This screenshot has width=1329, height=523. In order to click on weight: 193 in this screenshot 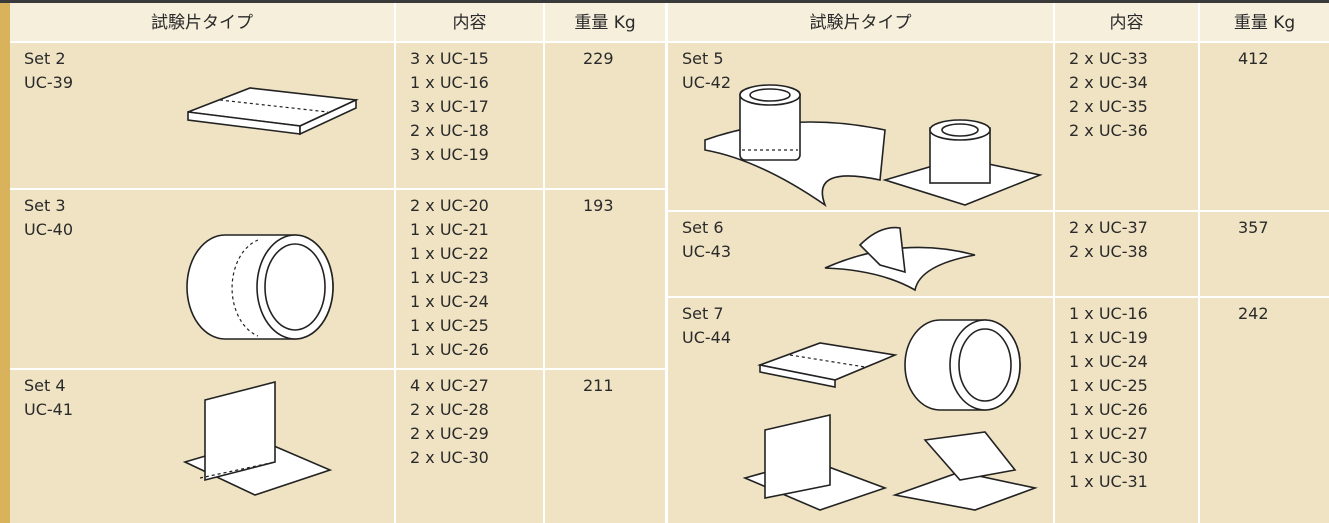, I will do `click(598, 205)`.